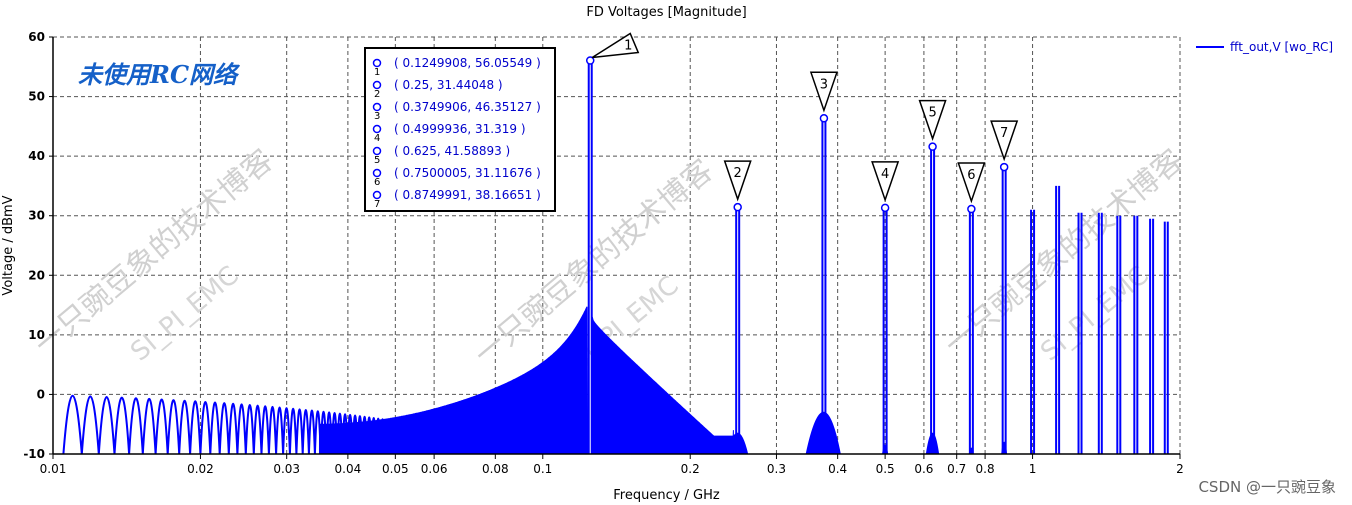 The height and width of the screenshot is (505, 1352). What do you see at coordinates (662, 385) in the screenshot?
I see `spectrum-falling-band` at bounding box center [662, 385].